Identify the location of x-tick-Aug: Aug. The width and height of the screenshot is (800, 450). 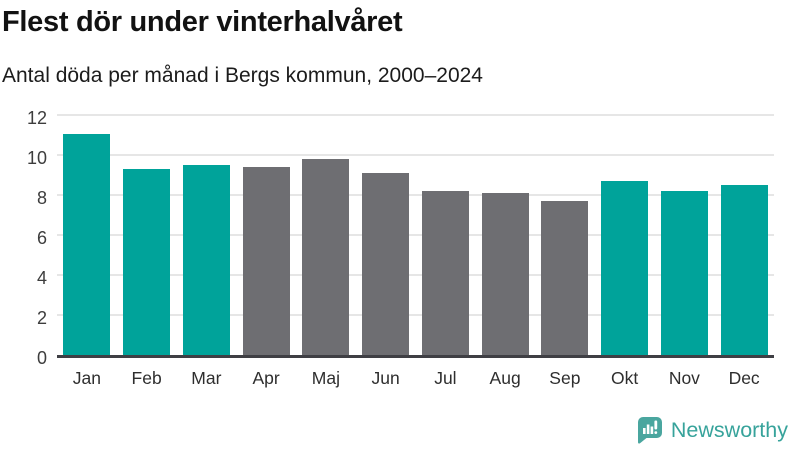
(505, 378).